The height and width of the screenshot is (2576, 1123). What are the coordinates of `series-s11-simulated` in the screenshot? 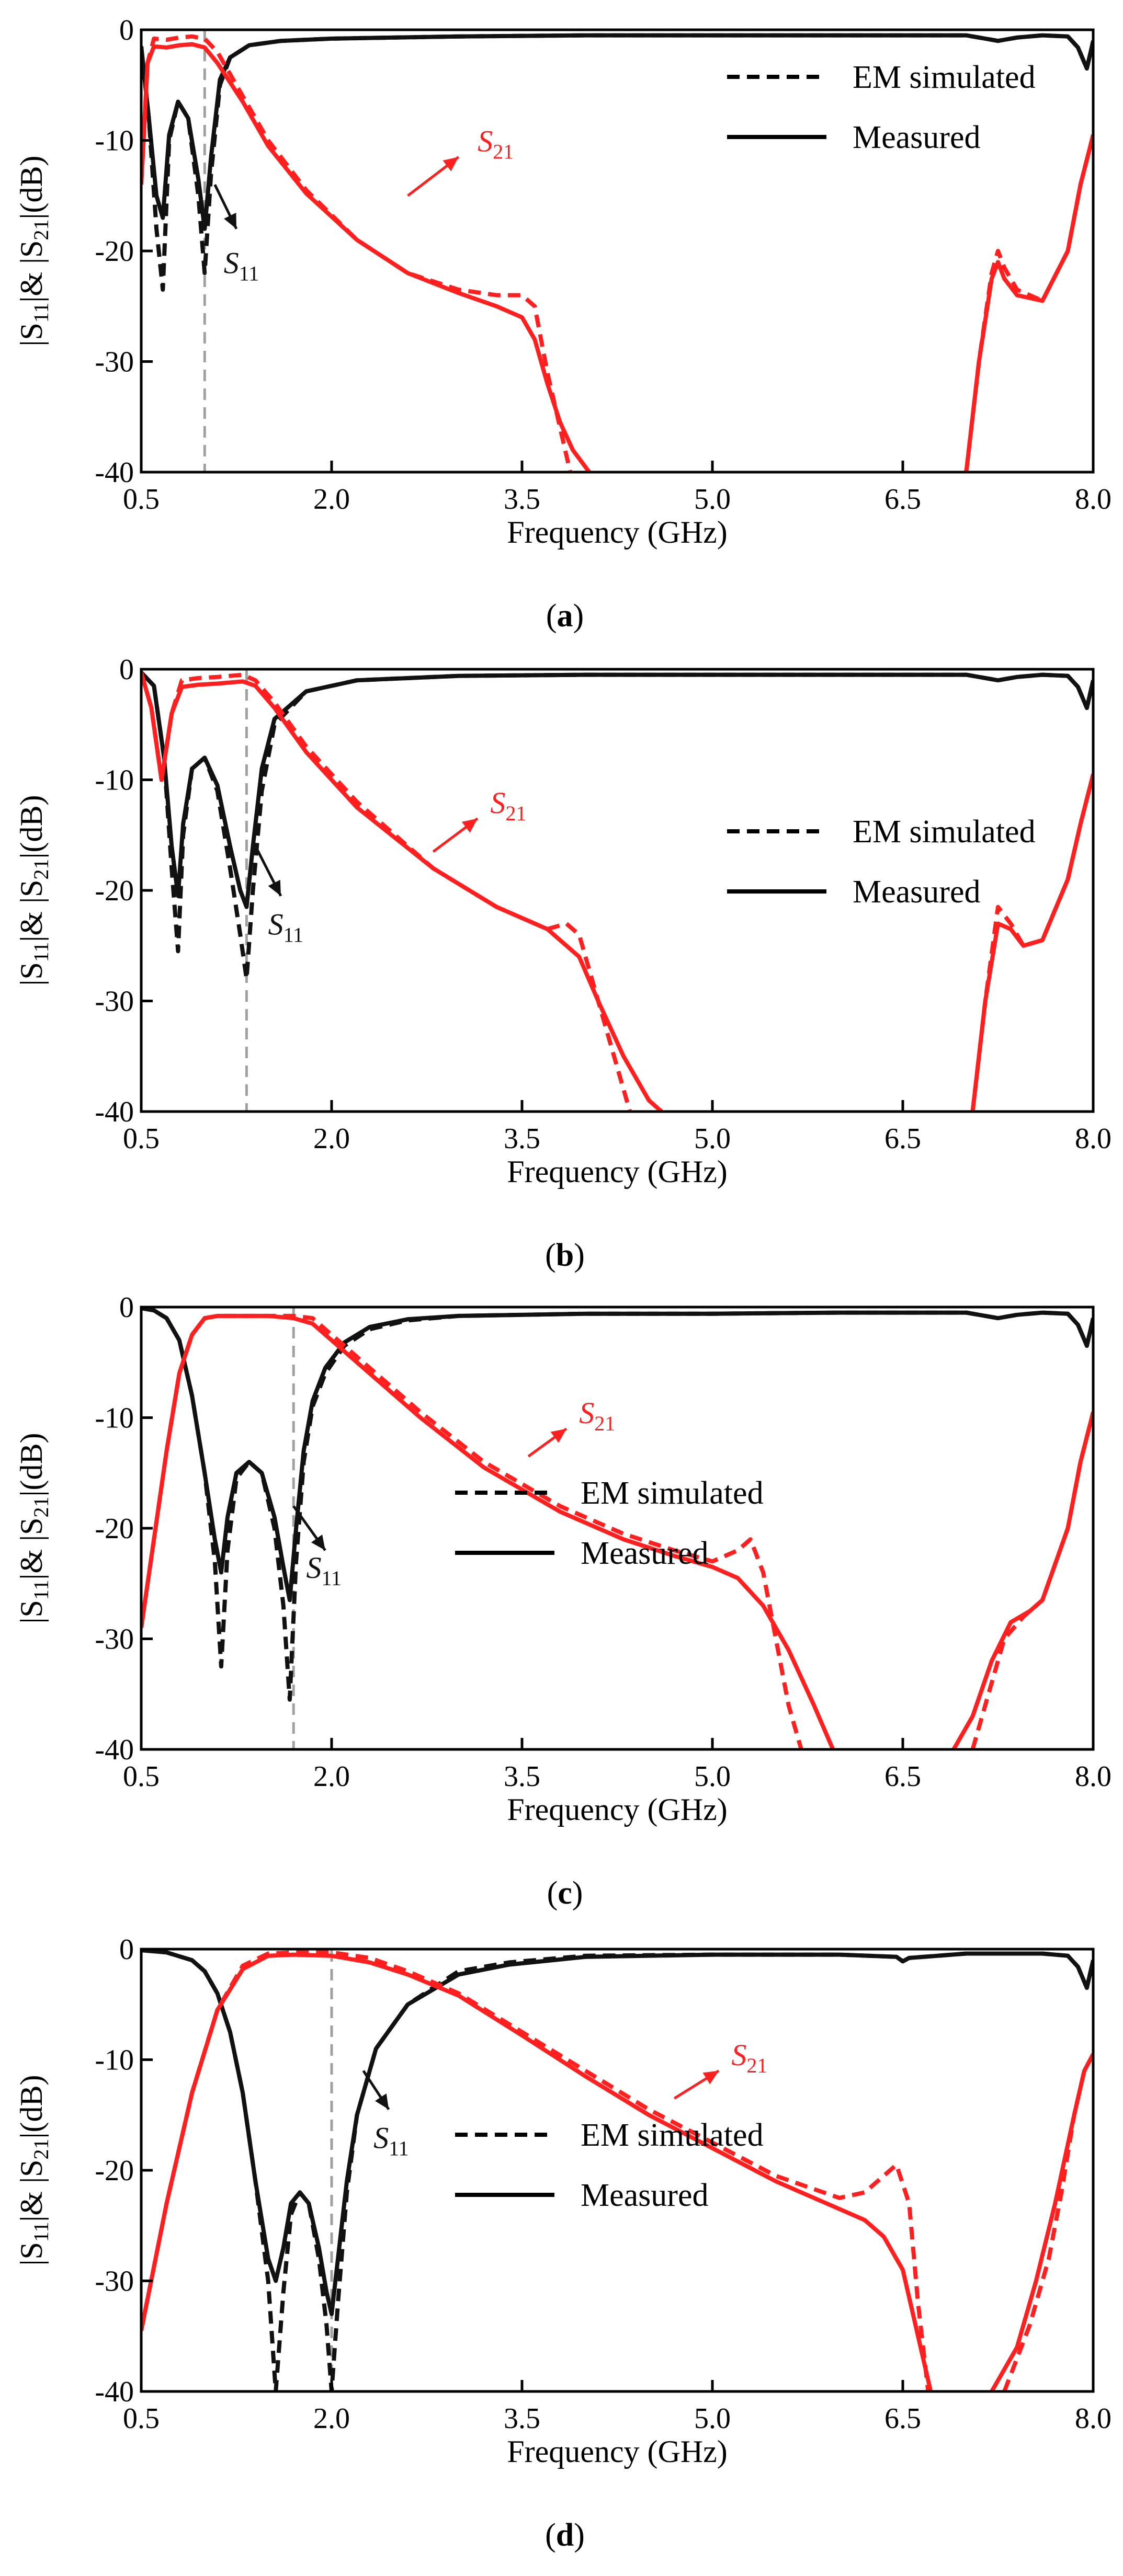 It's located at (617, 2170).